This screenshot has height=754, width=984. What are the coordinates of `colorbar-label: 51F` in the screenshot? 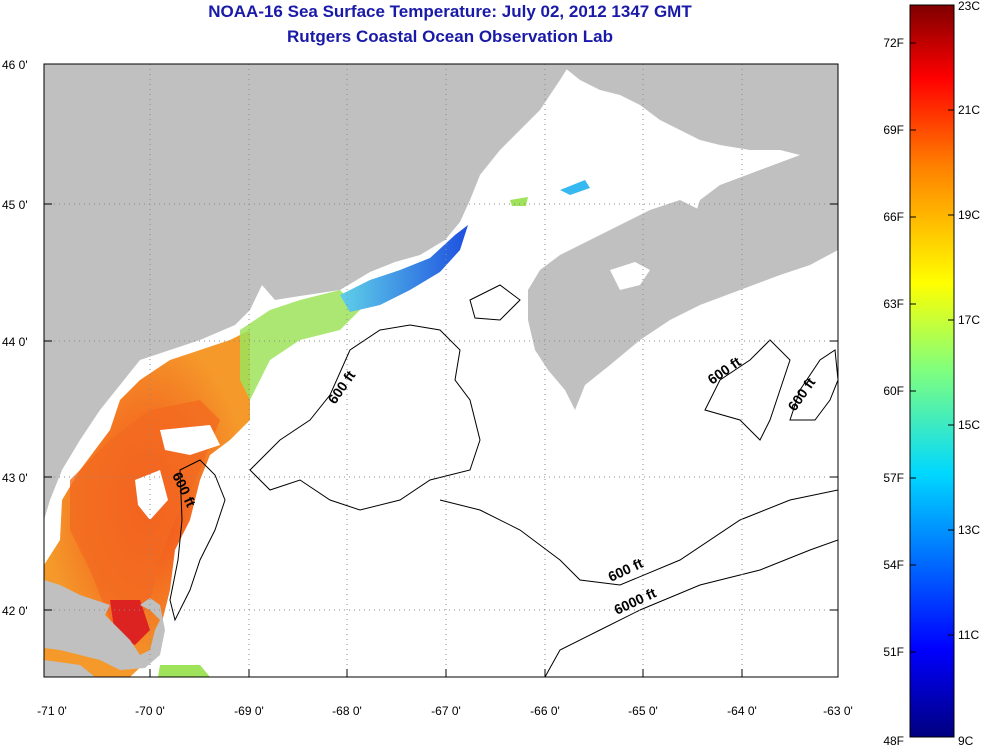 It's located at (893, 652).